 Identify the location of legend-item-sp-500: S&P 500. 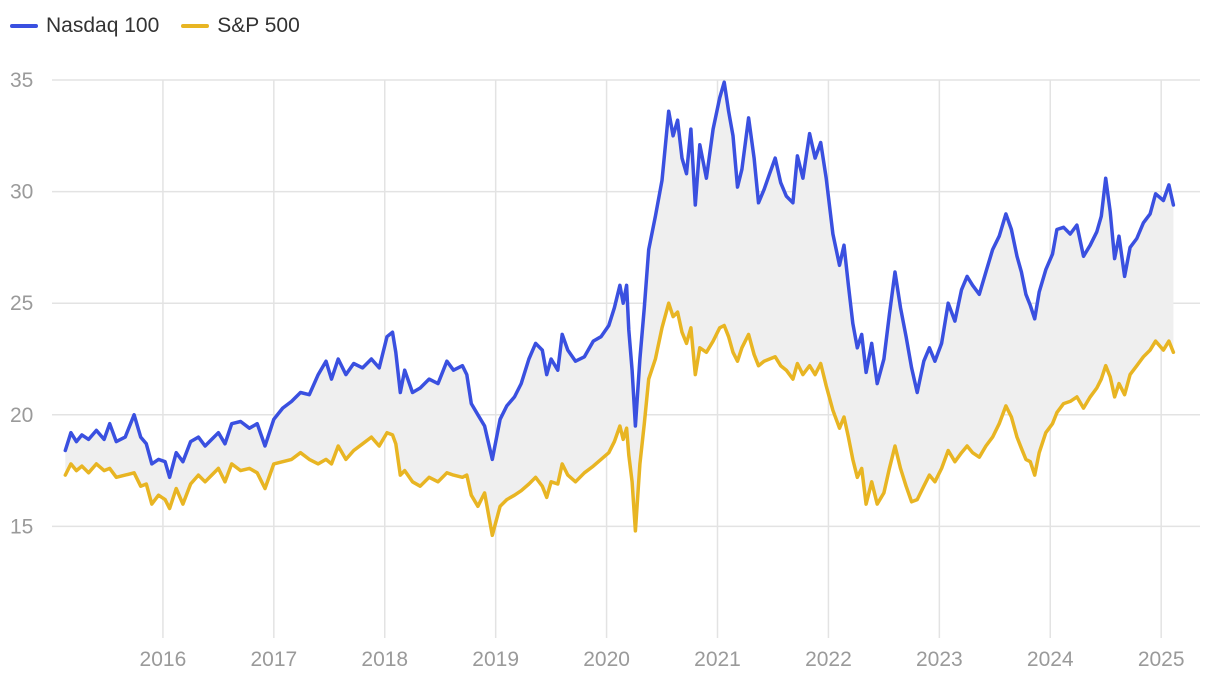
(240, 26).